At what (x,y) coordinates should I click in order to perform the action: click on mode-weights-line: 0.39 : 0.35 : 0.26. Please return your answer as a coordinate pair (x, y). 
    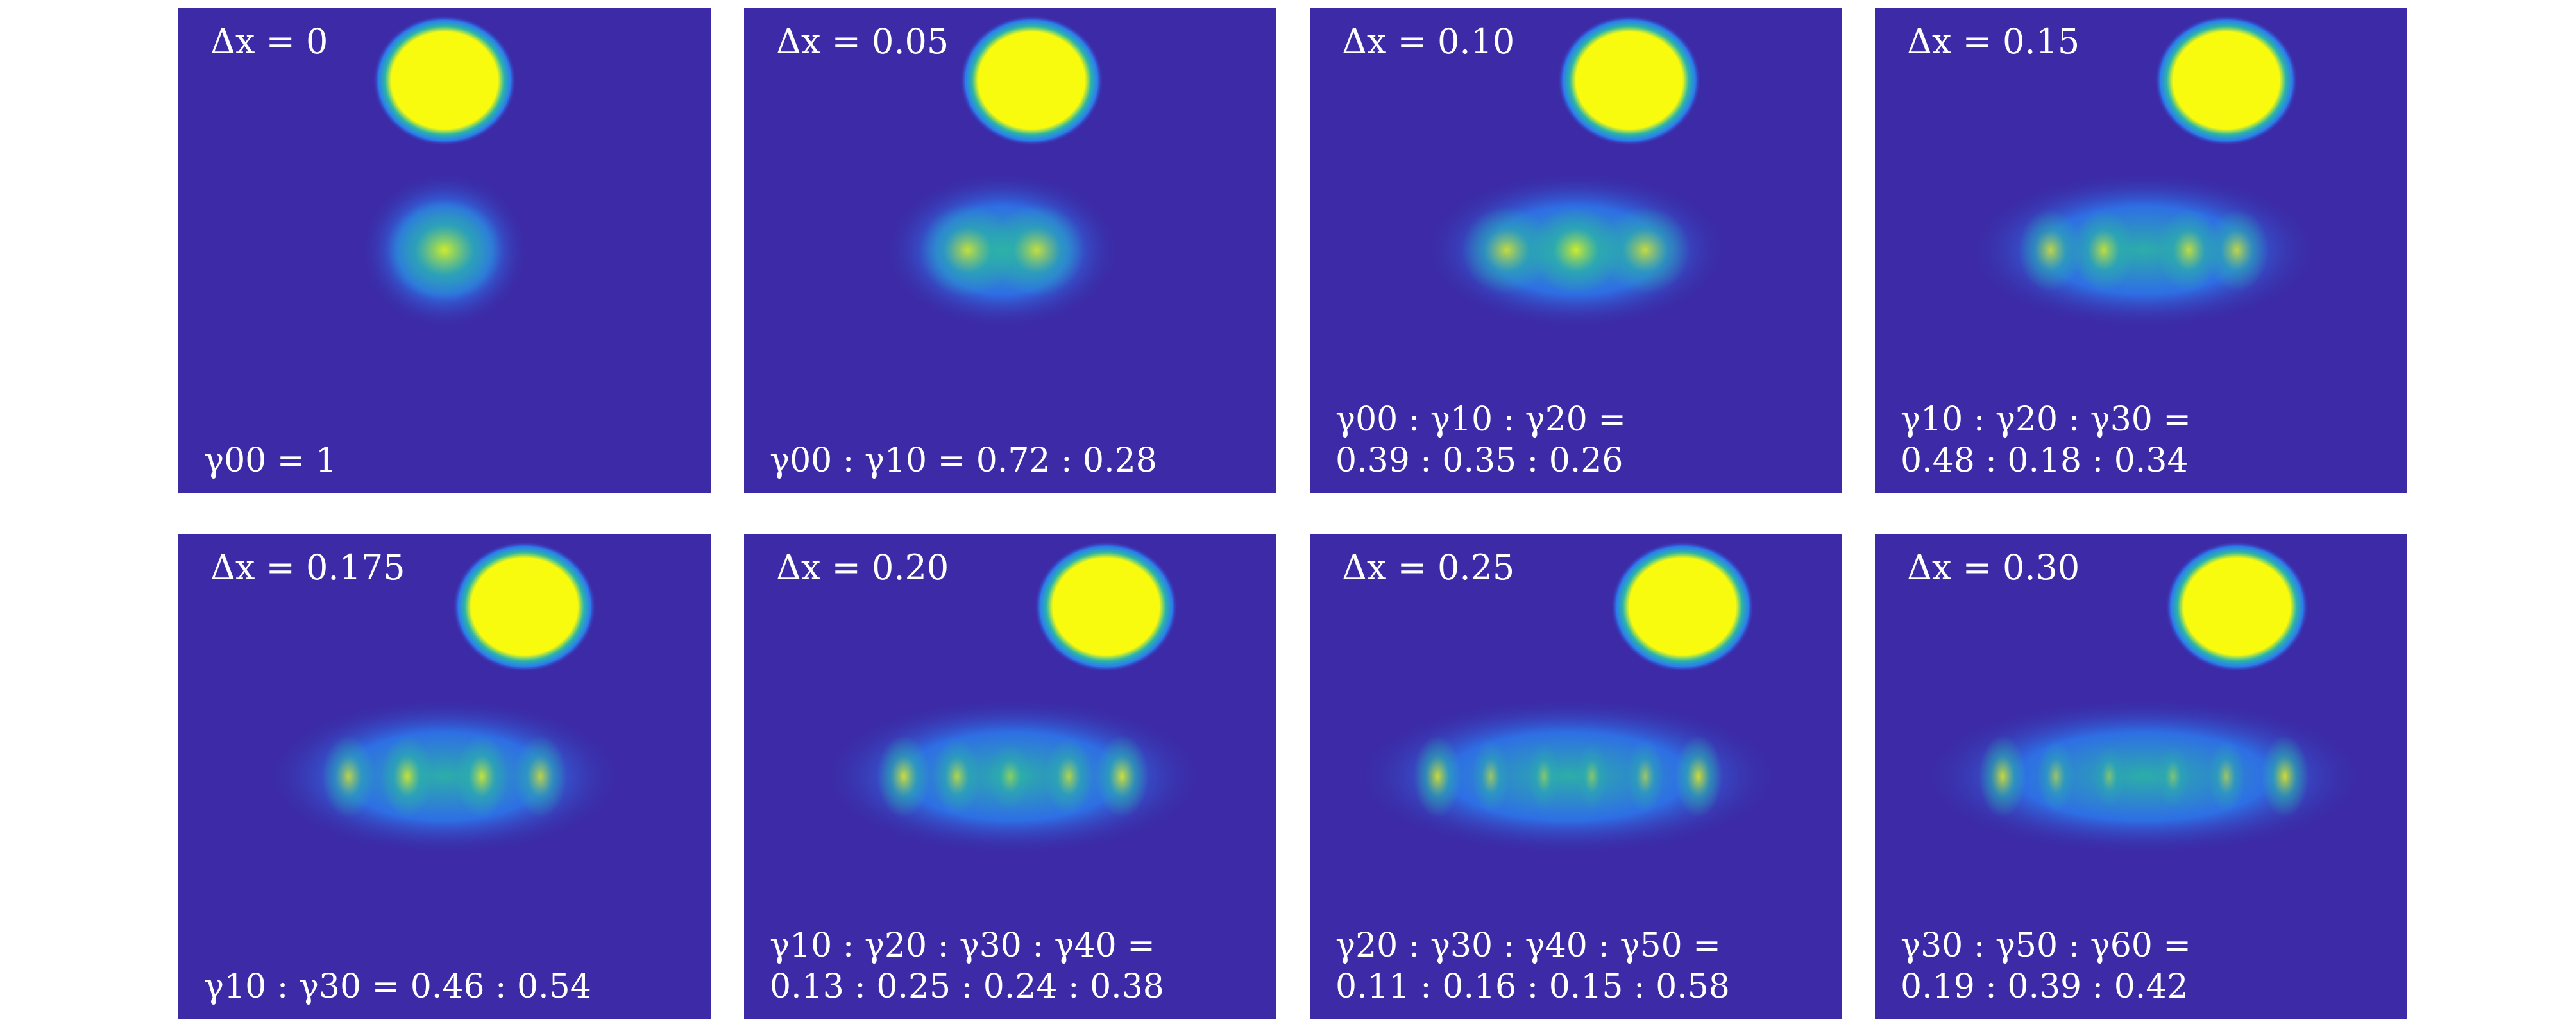
    Looking at the image, I should click on (1479, 460).